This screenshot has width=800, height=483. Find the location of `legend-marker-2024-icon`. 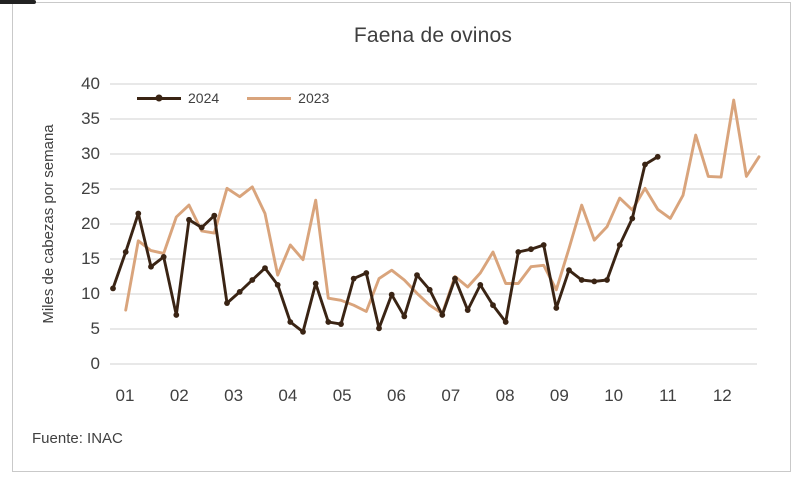

legend-marker-2024-icon is located at coordinates (159, 98).